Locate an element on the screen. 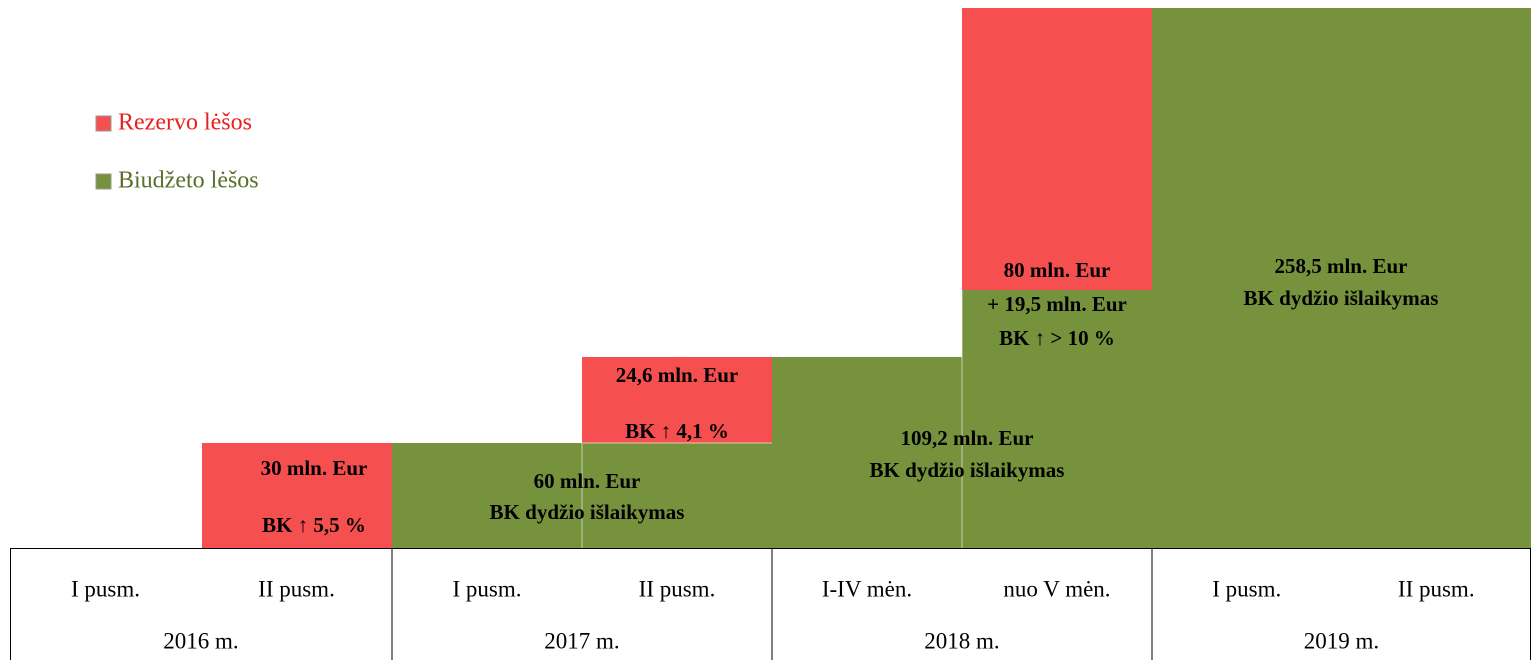 The height and width of the screenshot is (660, 1531). block-label: 30 mln. Eur is located at coordinates (314, 468).